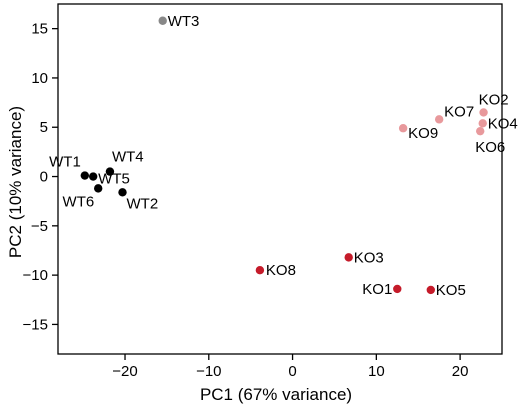 This screenshot has width=520, height=406. I want to click on point-label-wt5: WT5, so click(114, 179).